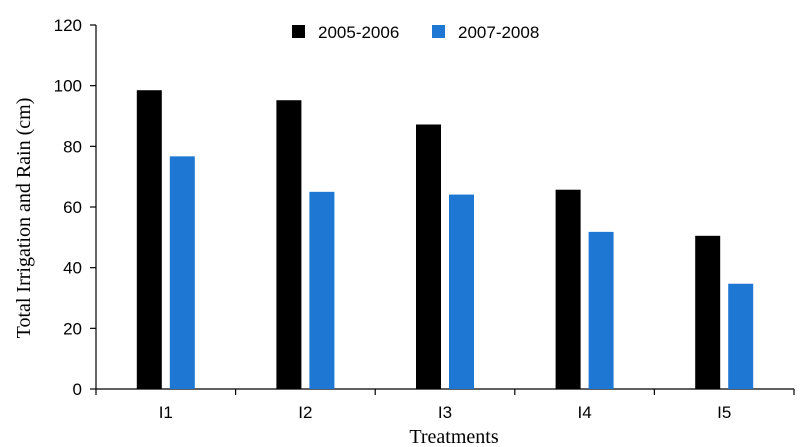 The image size is (802, 447). What do you see at coordinates (428, 256) in the screenshot?
I see `bar-2005-2006-I3` at bounding box center [428, 256].